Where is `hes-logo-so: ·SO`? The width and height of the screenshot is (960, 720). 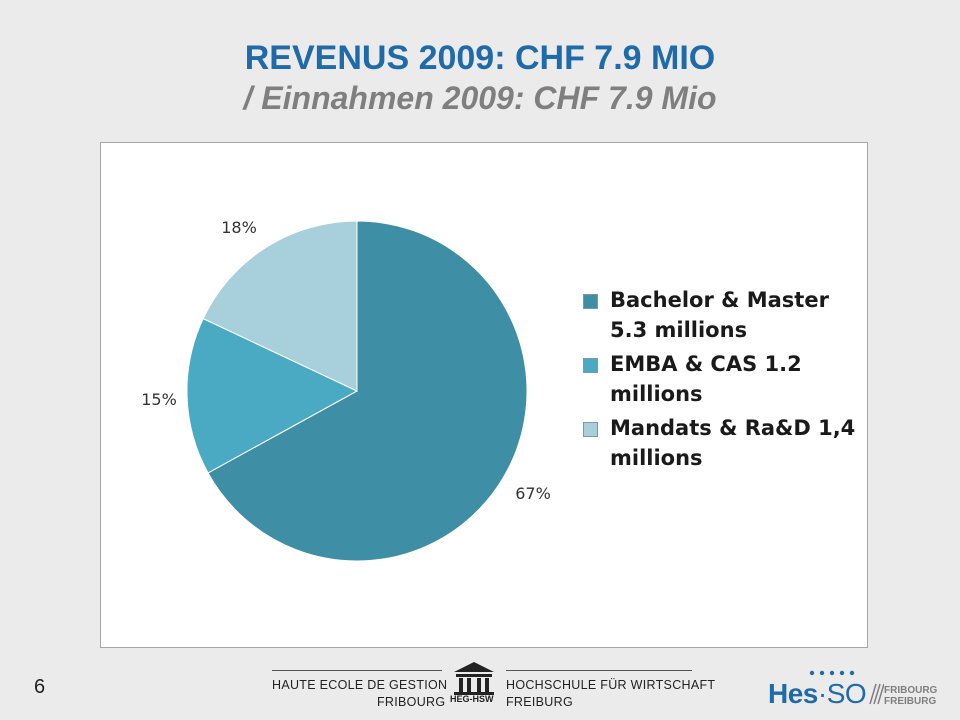 hes-logo-so: ·SO is located at coordinates (842, 693).